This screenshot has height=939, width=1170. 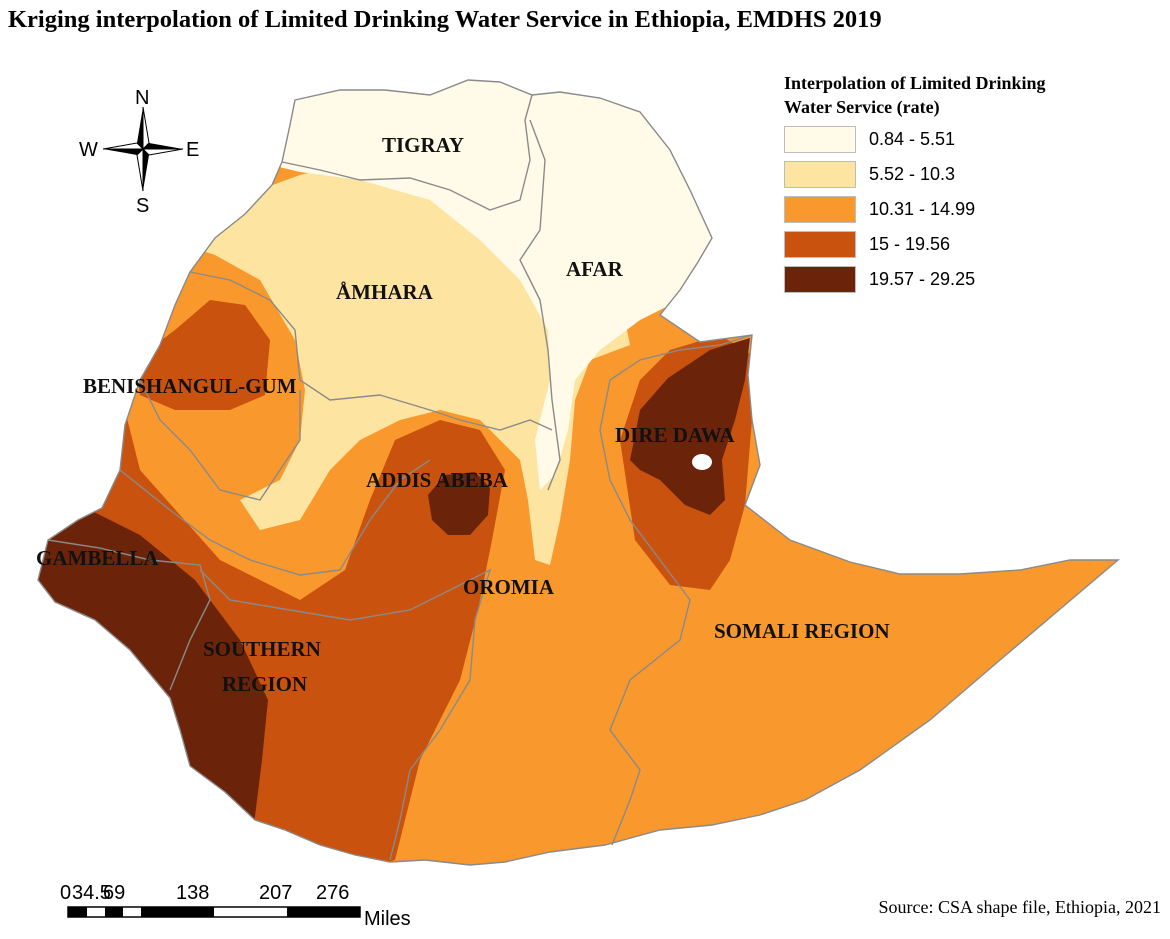 What do you see at coordinates (802, 631) in the screenshot?
I see `label-somali: SOMALI REGION` at bounding box center [802, 631].